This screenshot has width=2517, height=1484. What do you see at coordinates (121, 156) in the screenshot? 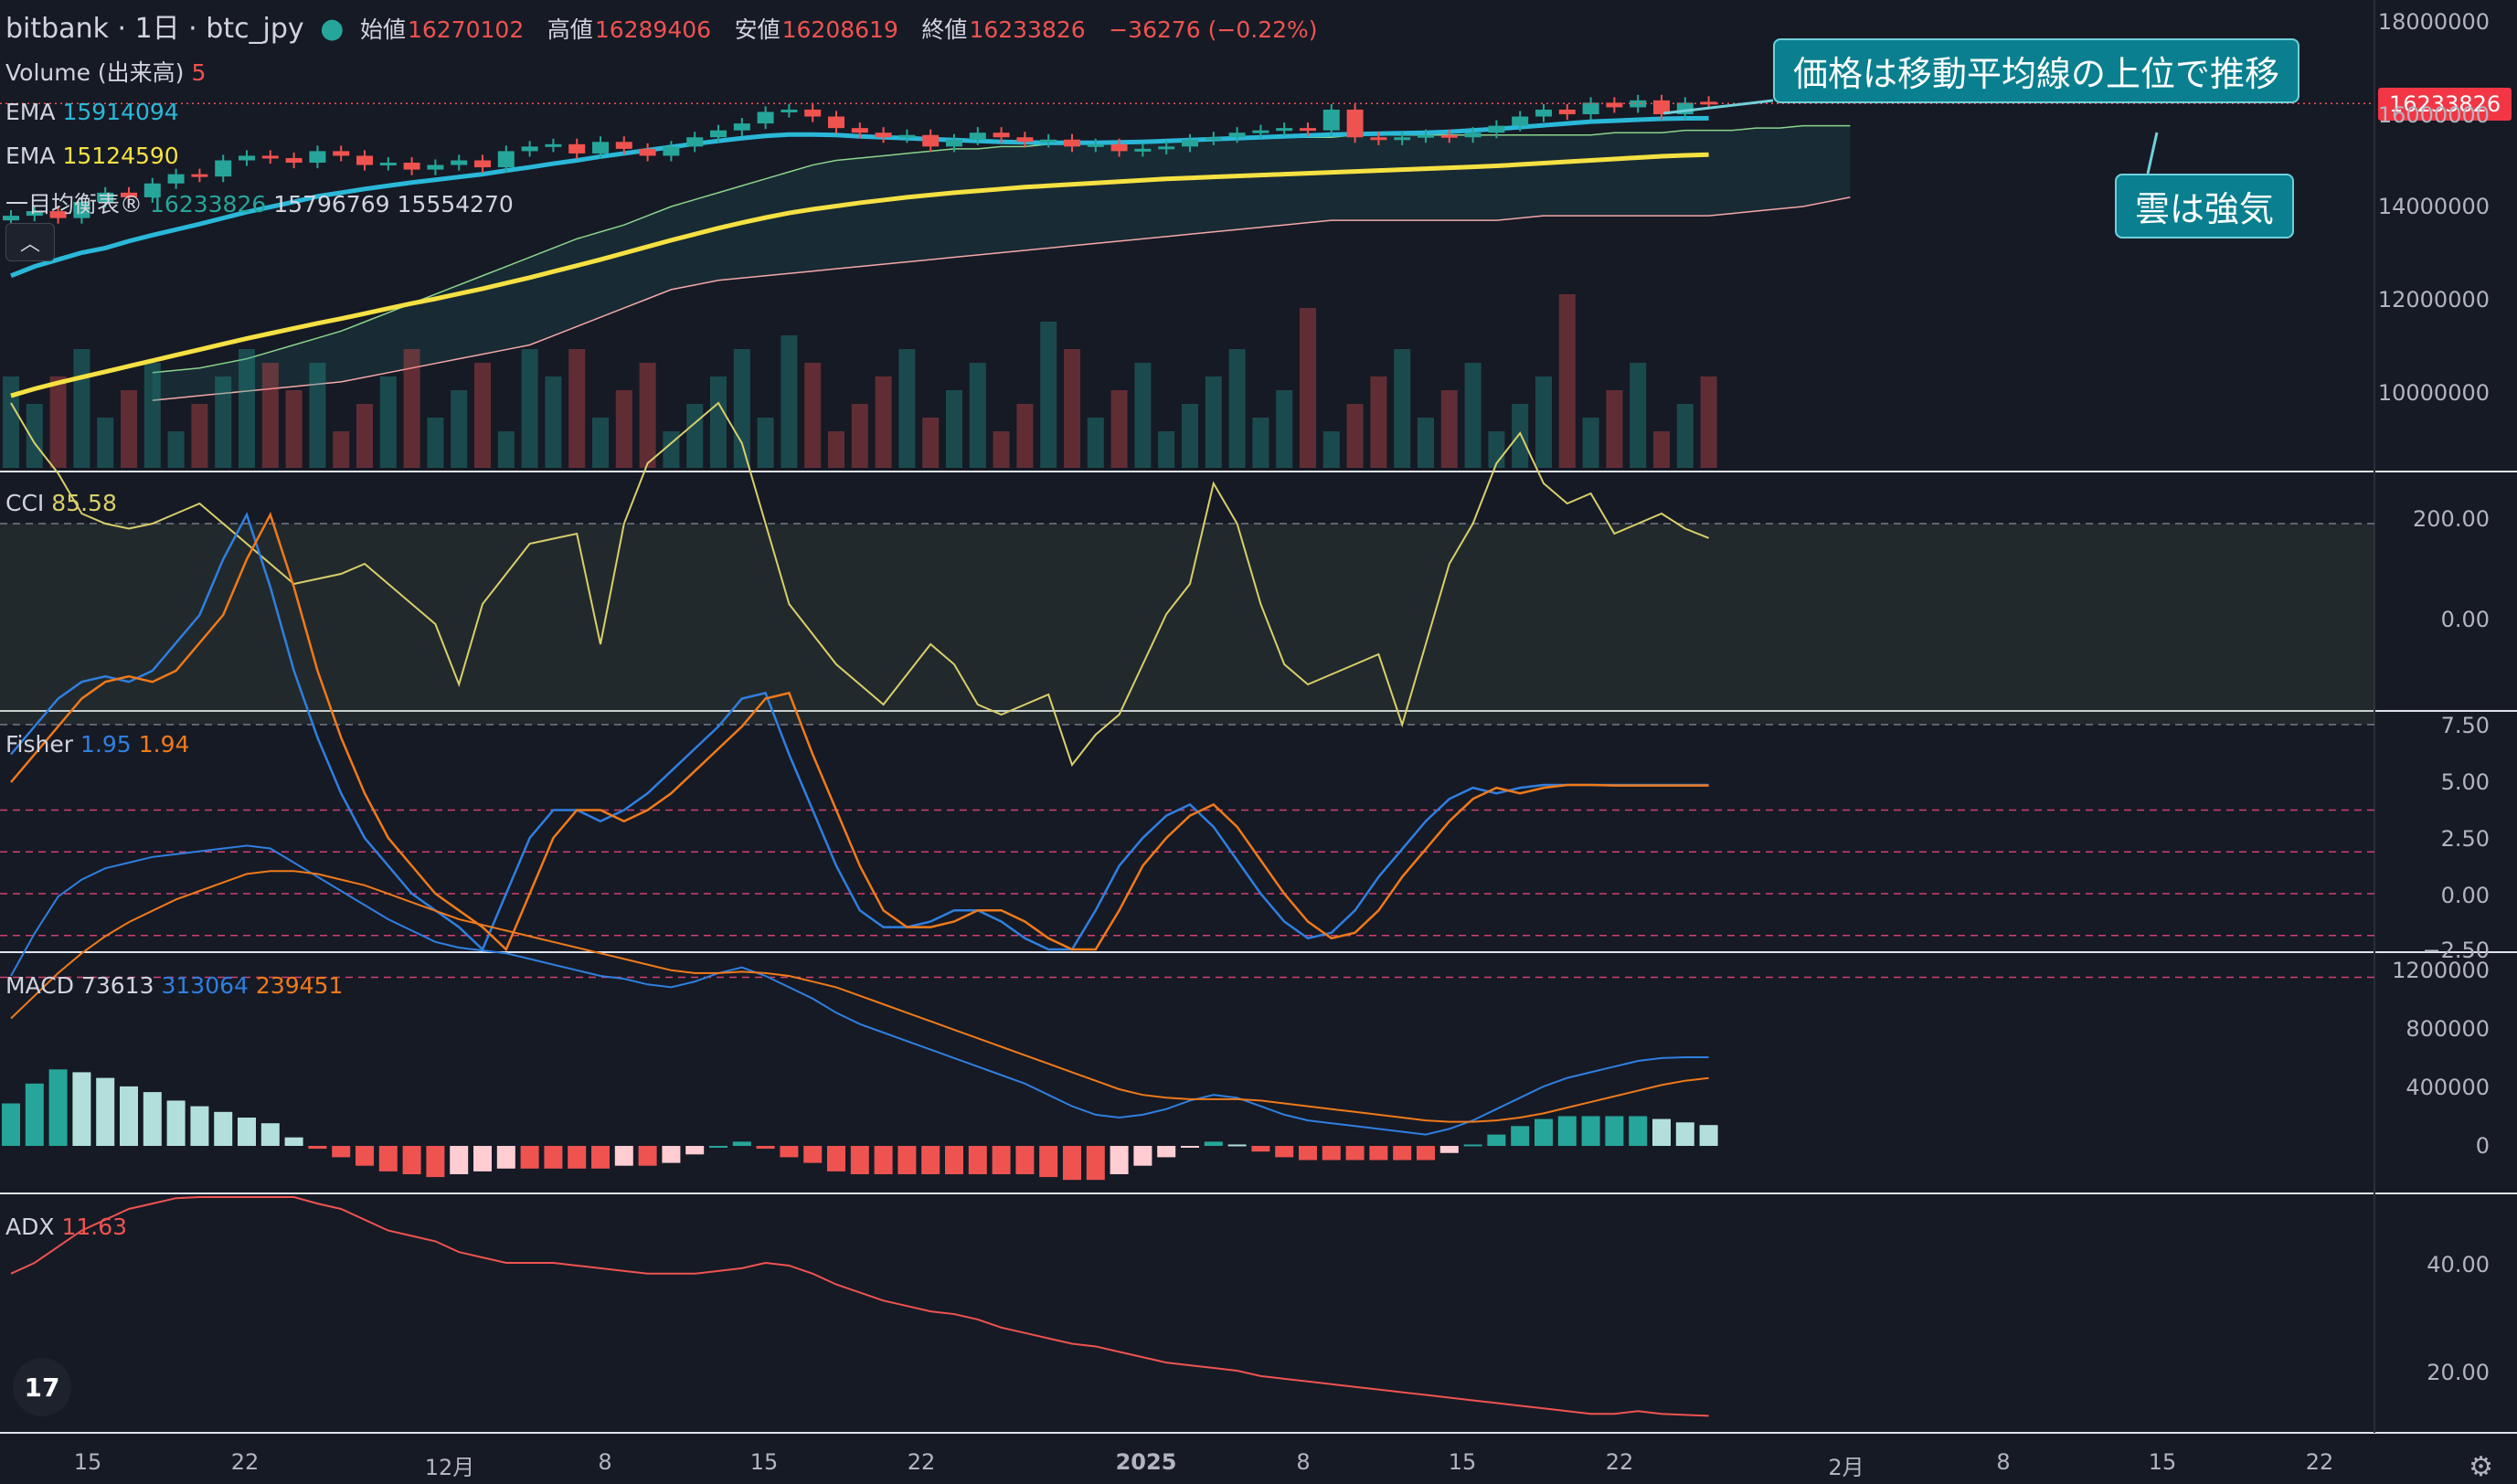
I see `ema2-value: 15124590` at bounding box center [121, 156].